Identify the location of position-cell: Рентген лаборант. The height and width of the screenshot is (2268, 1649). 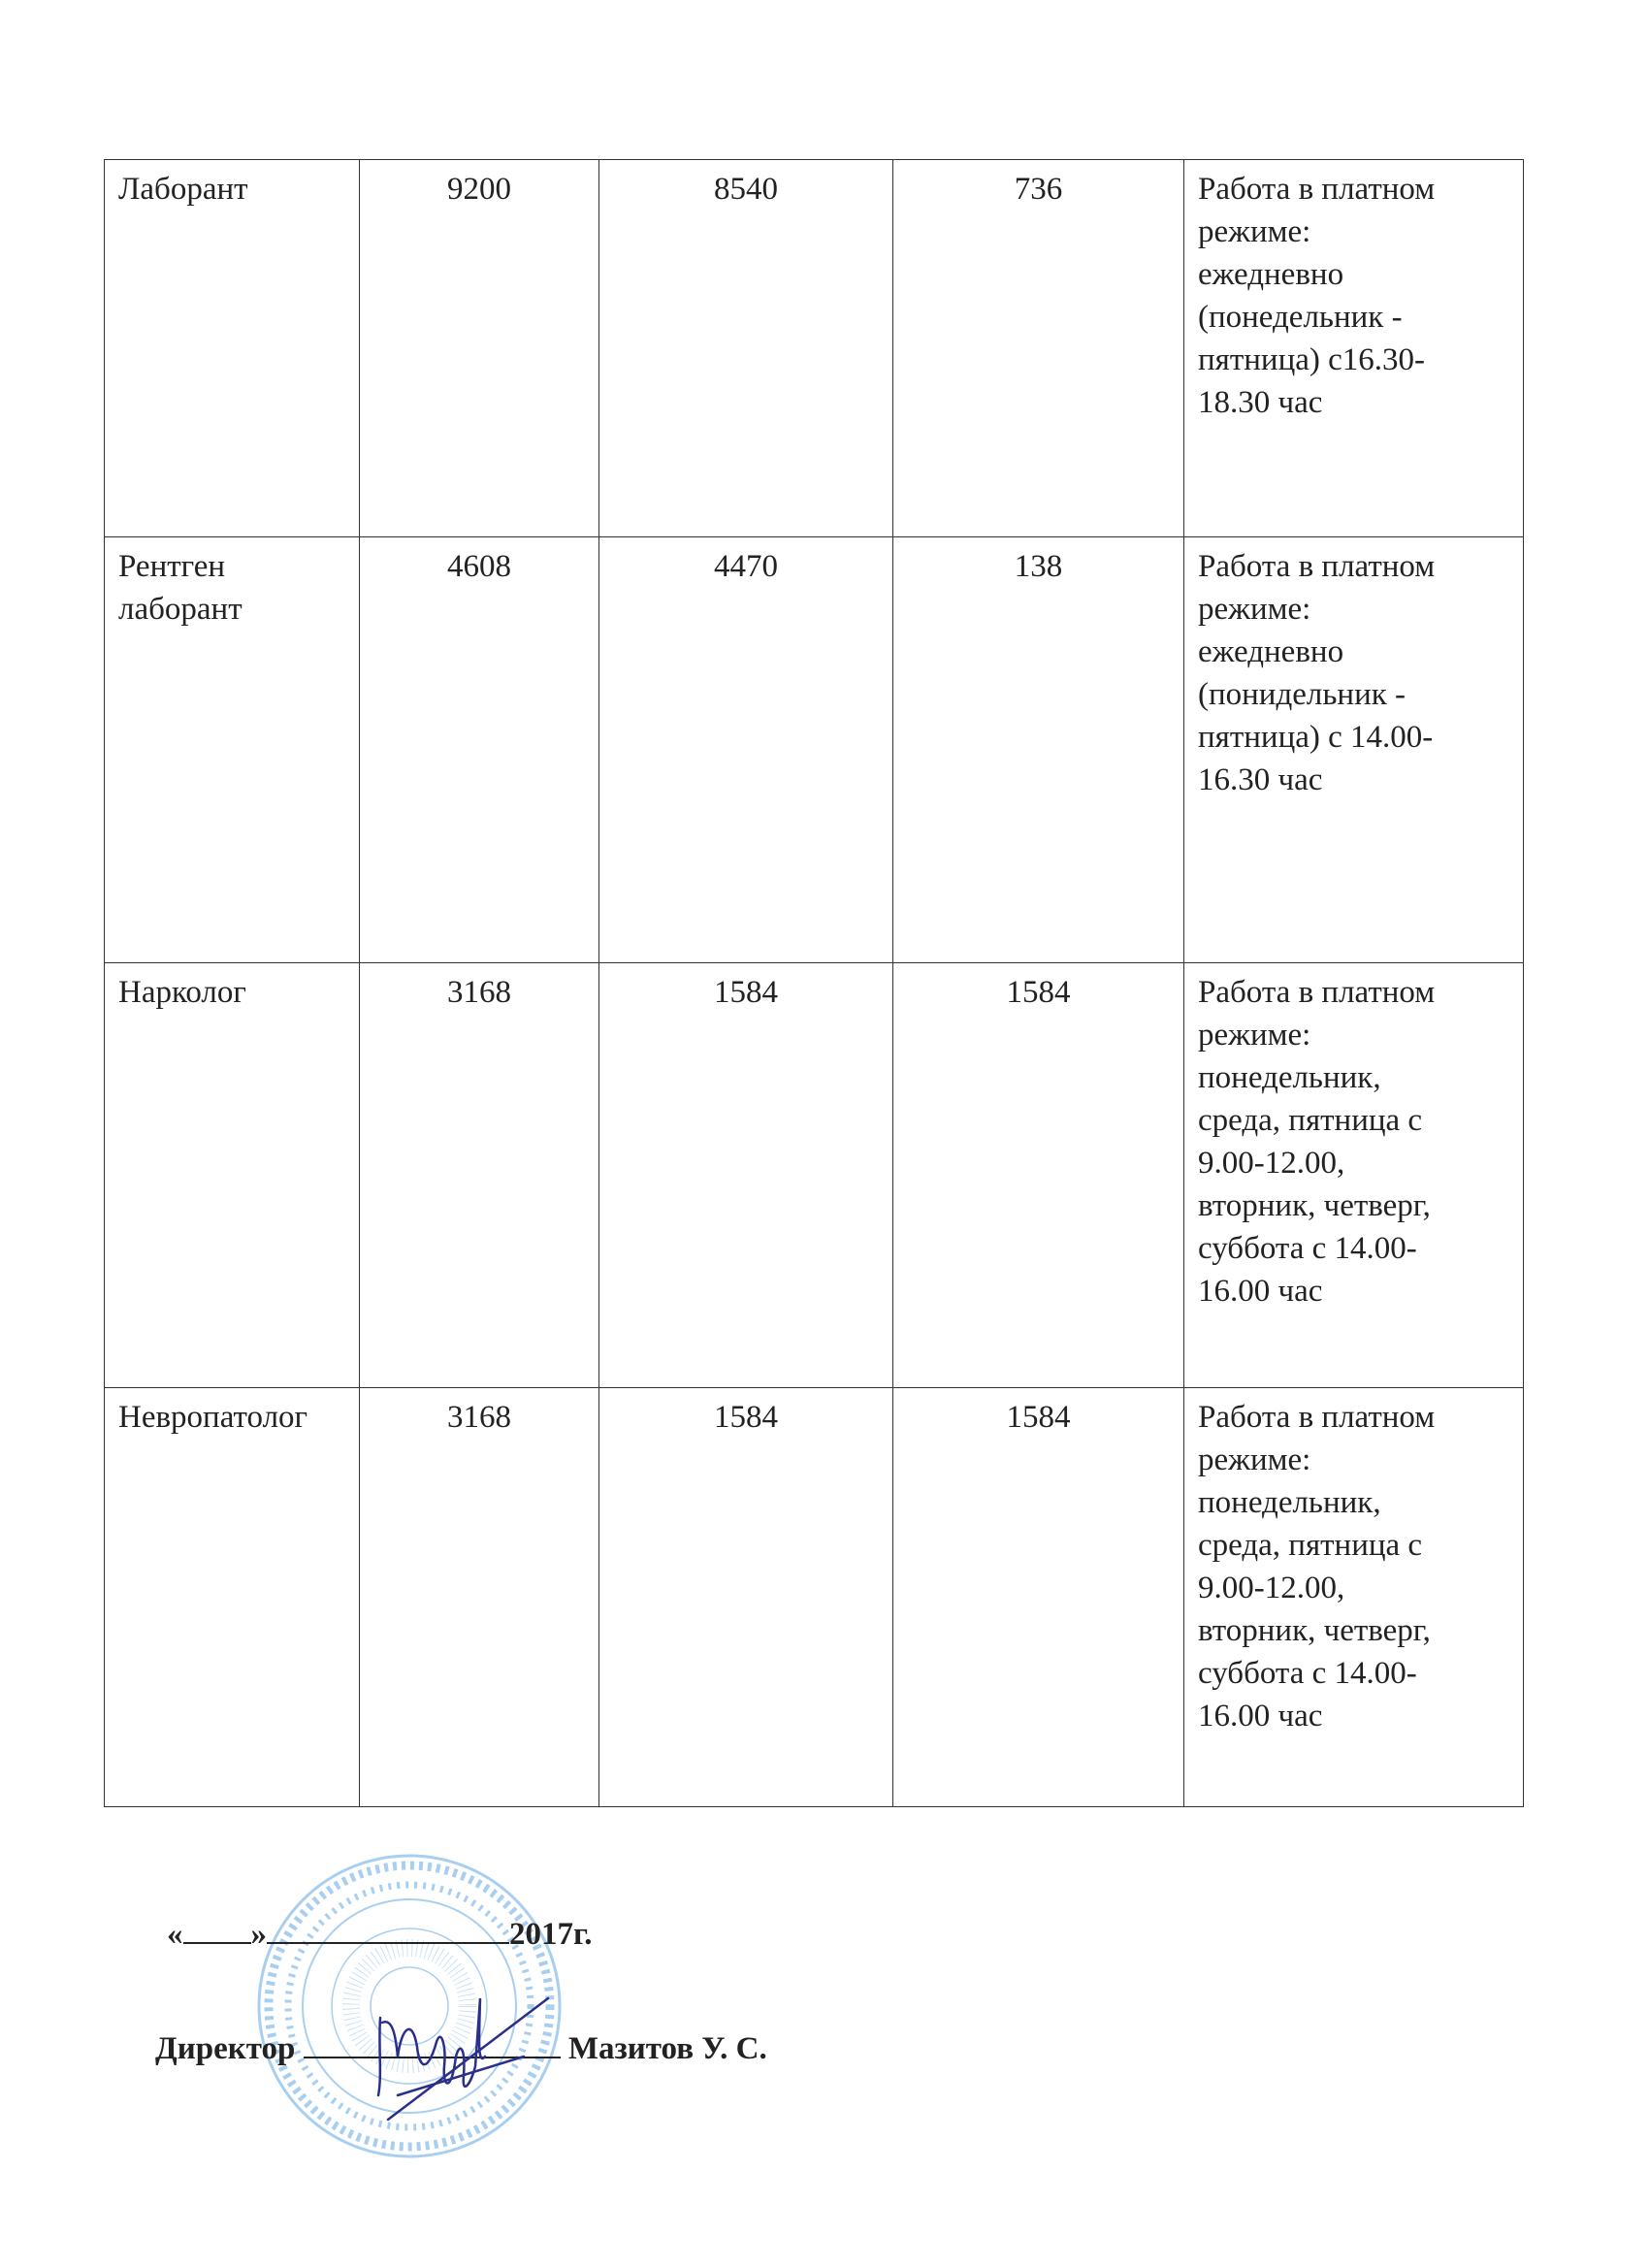
(232, 749).